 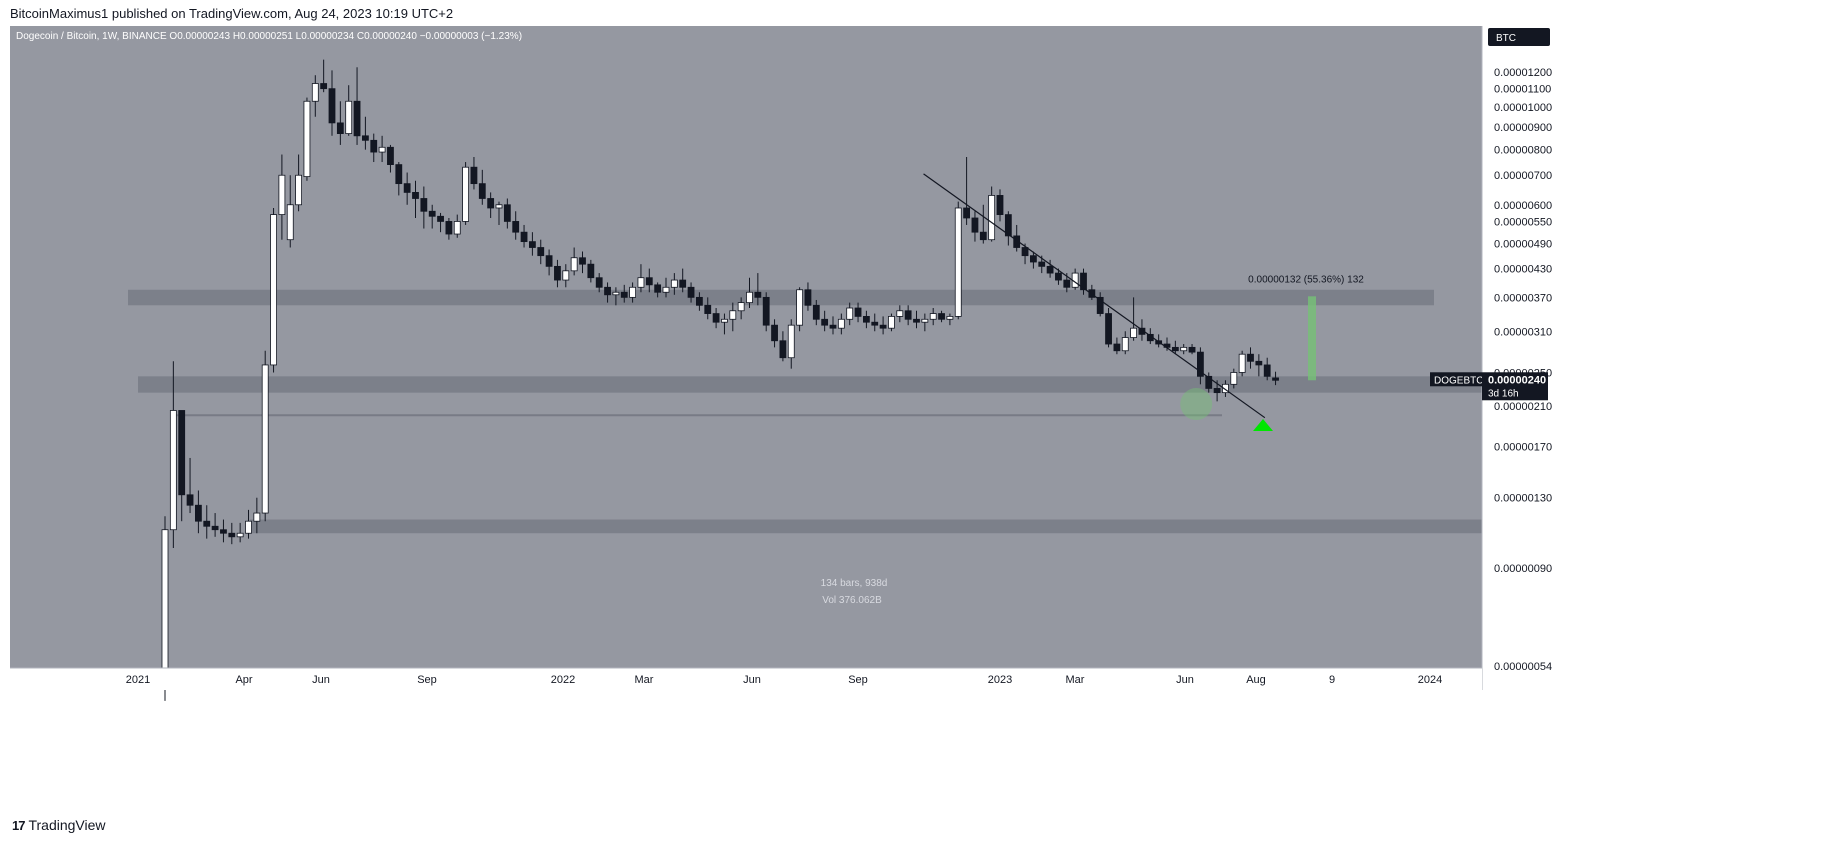 What do you see at coordinates (854, 583) in the screenshot?
I see `date-range-bars: 134 bars, 938d` at bounding box center [854, 583].